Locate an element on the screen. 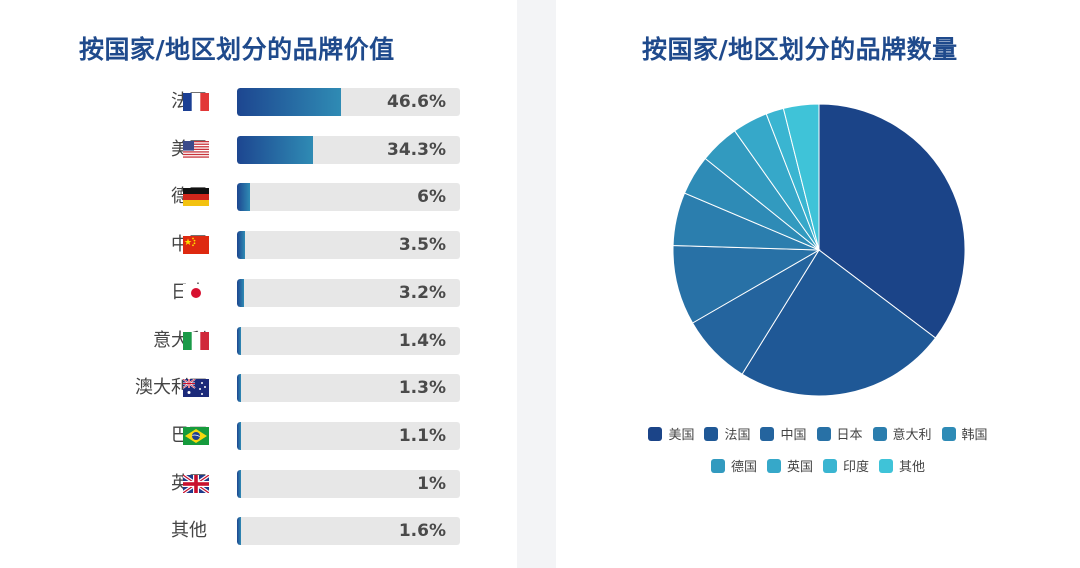 The image size is (1080, 568). italy-flag-icon is located at coordinates (196, 340).